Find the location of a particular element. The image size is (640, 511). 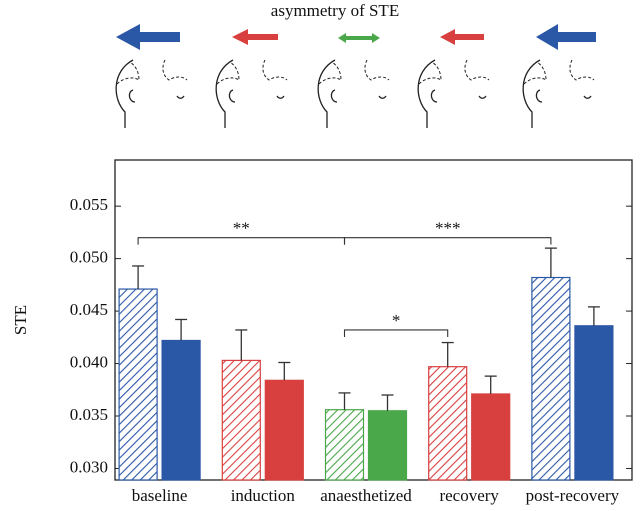

y-tick-label: 0.050 is located at coordinates (89, 257).